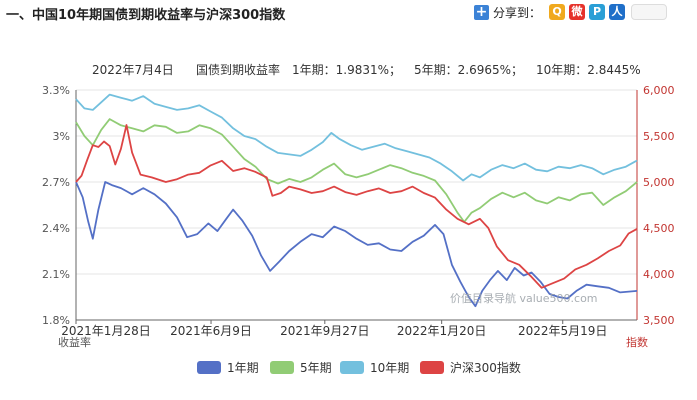 The height and width of the screenshot is (400, 697). What do you see at coordinates (659, 136) in the screenshot?
I see `y-right-tick-label: 5,500` at bounding box center [659, 136].